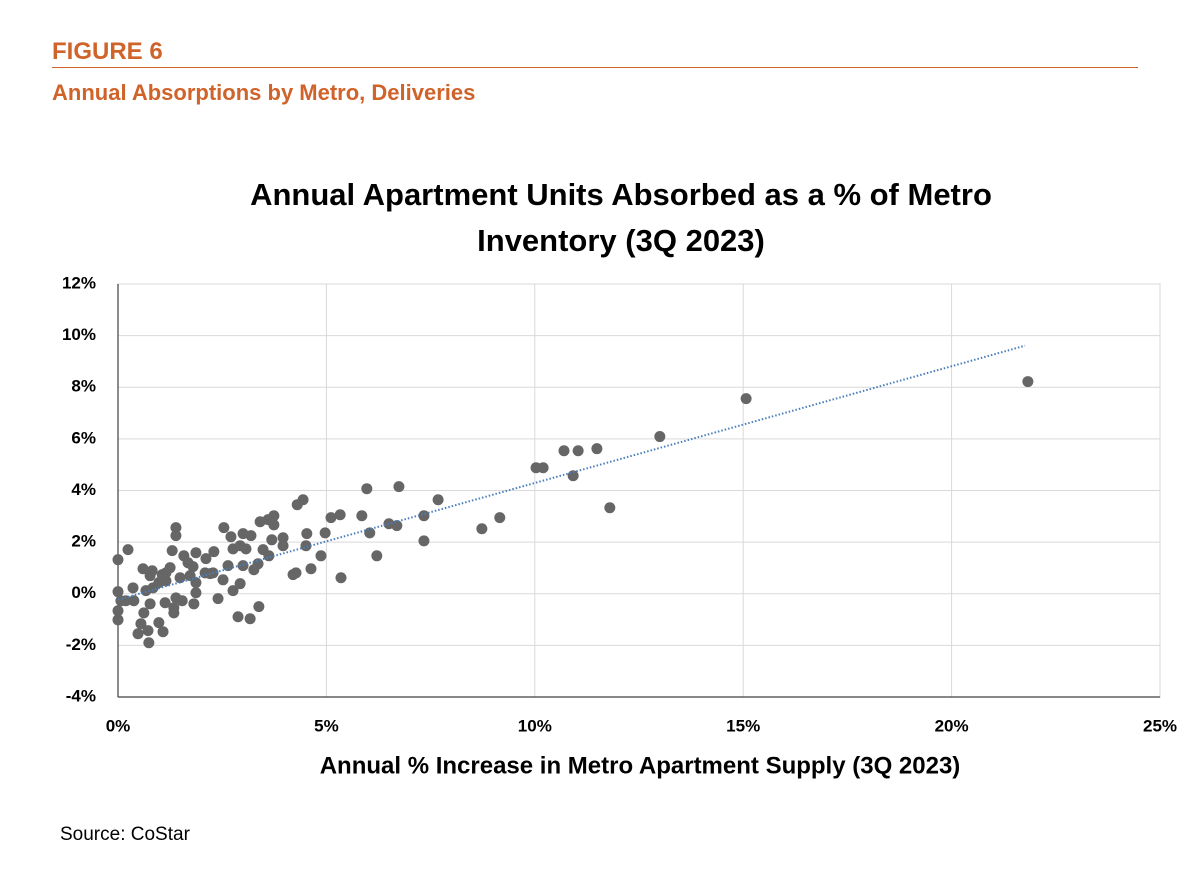 This screenshot has width=1196, height=879. Describe the element at coordinates (264, 92) in the screenshot. I see `figure-subtitle: Annual Absorptions by Metro, Deliveries` at that location.